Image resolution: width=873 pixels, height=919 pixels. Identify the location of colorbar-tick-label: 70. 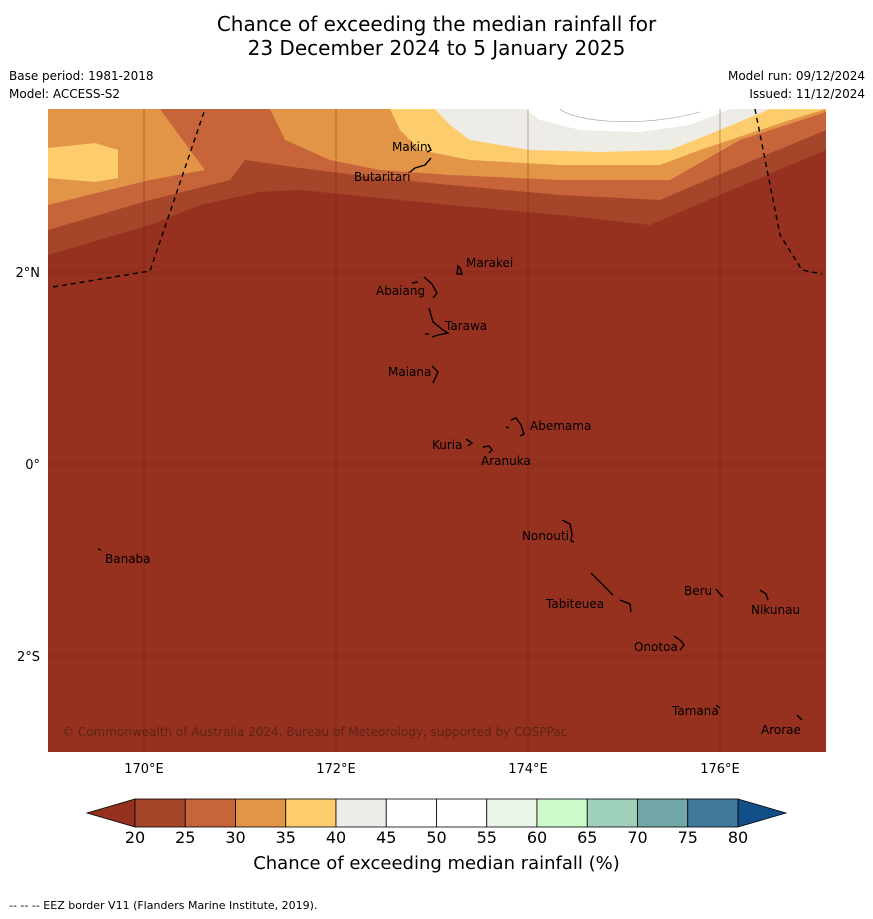
(637, 837).